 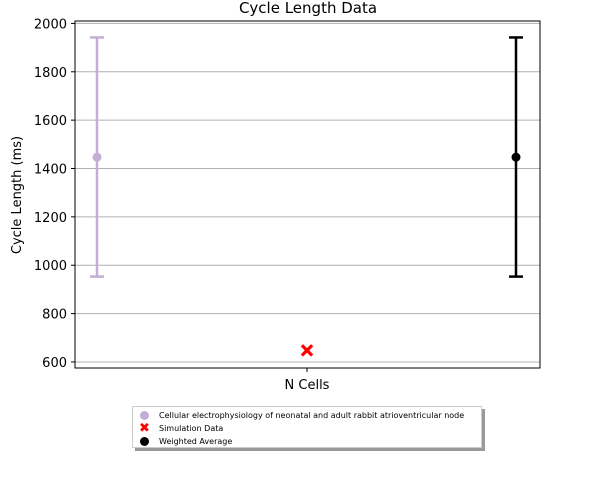 What do you see at coordinates (308, 8) in the screenshot?
I see `chart-title: Cycle Length Data` at bounding box center [308, 8].